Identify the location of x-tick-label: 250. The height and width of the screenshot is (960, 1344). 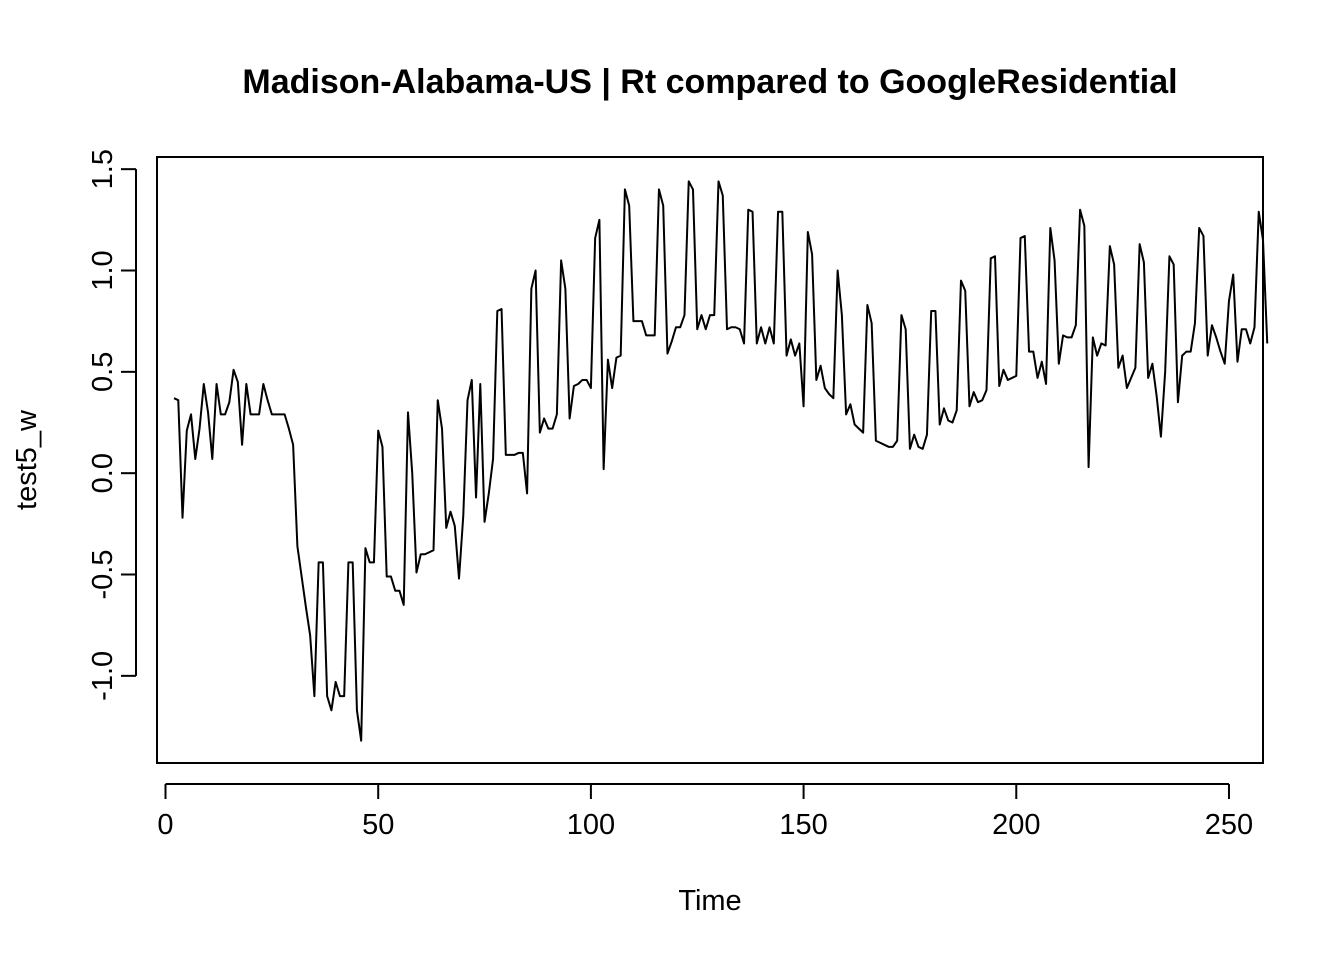
(1229, 825).